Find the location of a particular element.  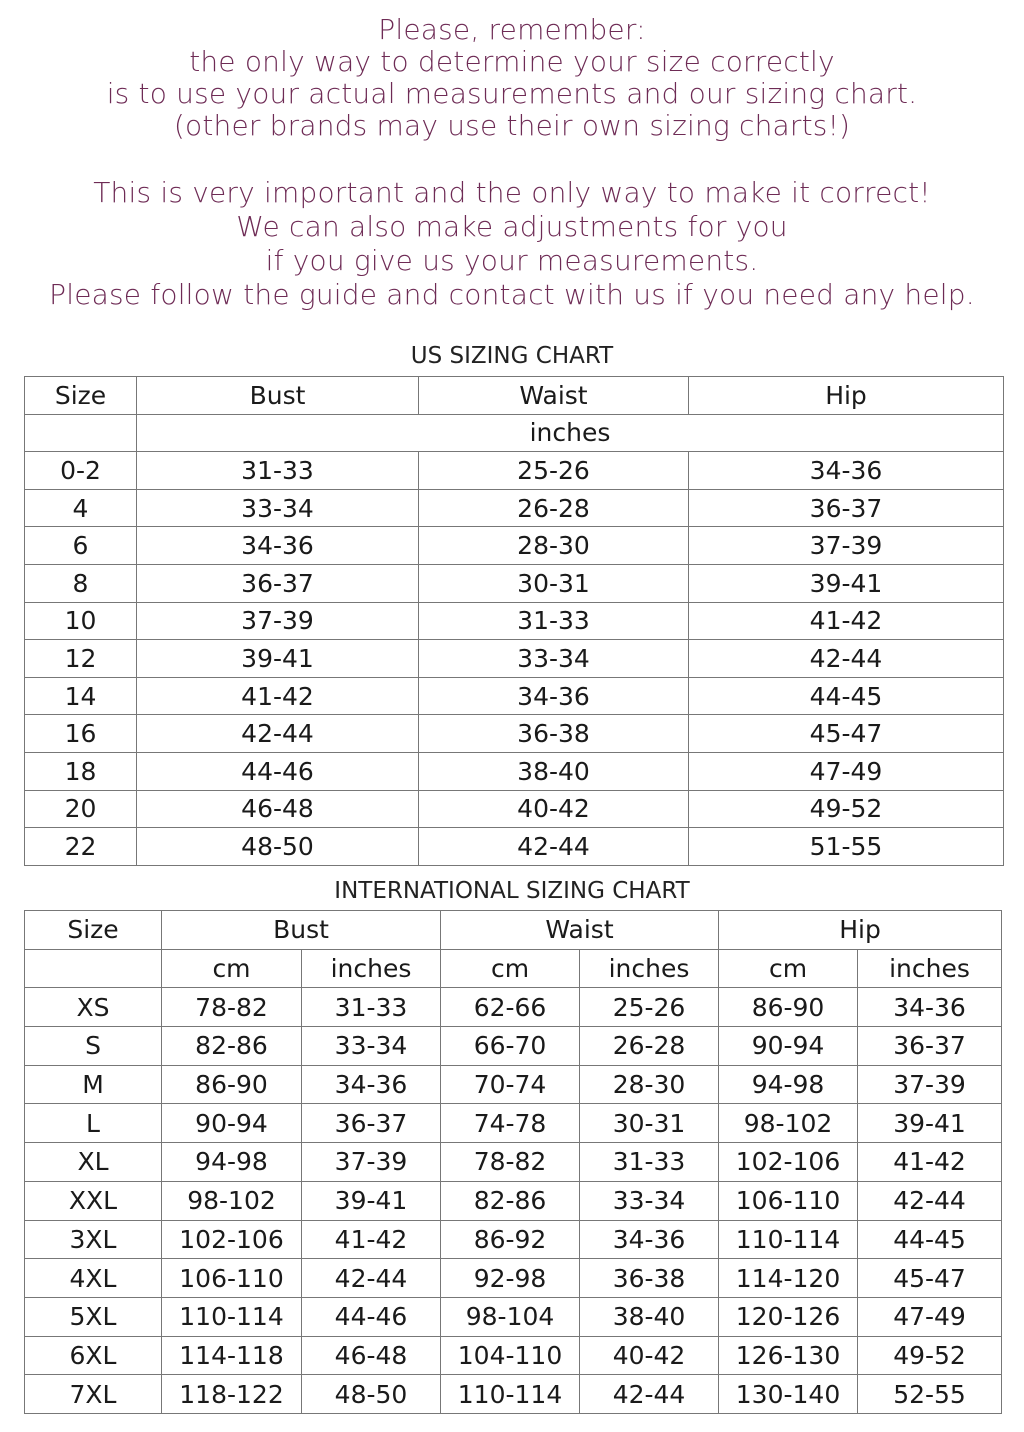

table-row: S 82-86 33-34 66-70 26-28 90-94 36-37 is located at coordinates (513, 1046).